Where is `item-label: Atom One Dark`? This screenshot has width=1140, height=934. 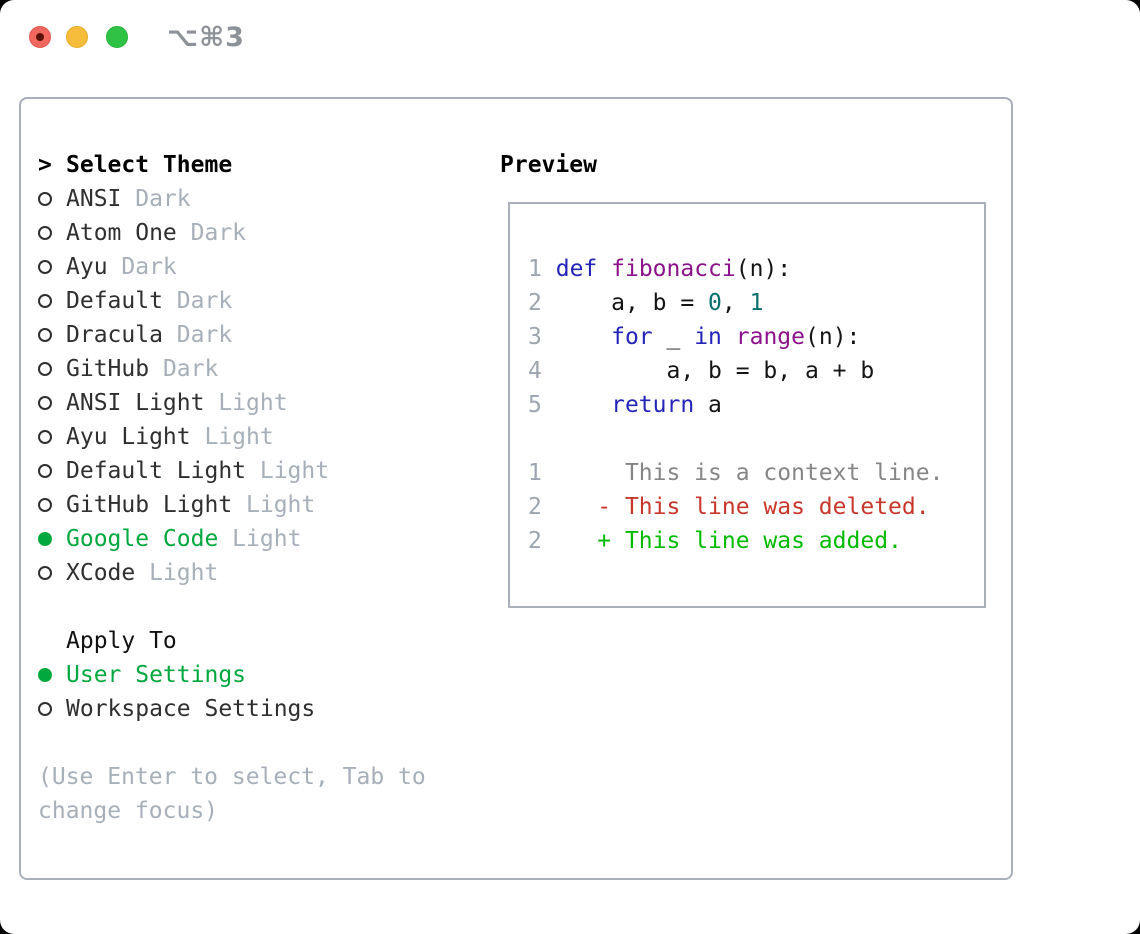 item-label: Atom One Dark is located at coordinates (156, 233).